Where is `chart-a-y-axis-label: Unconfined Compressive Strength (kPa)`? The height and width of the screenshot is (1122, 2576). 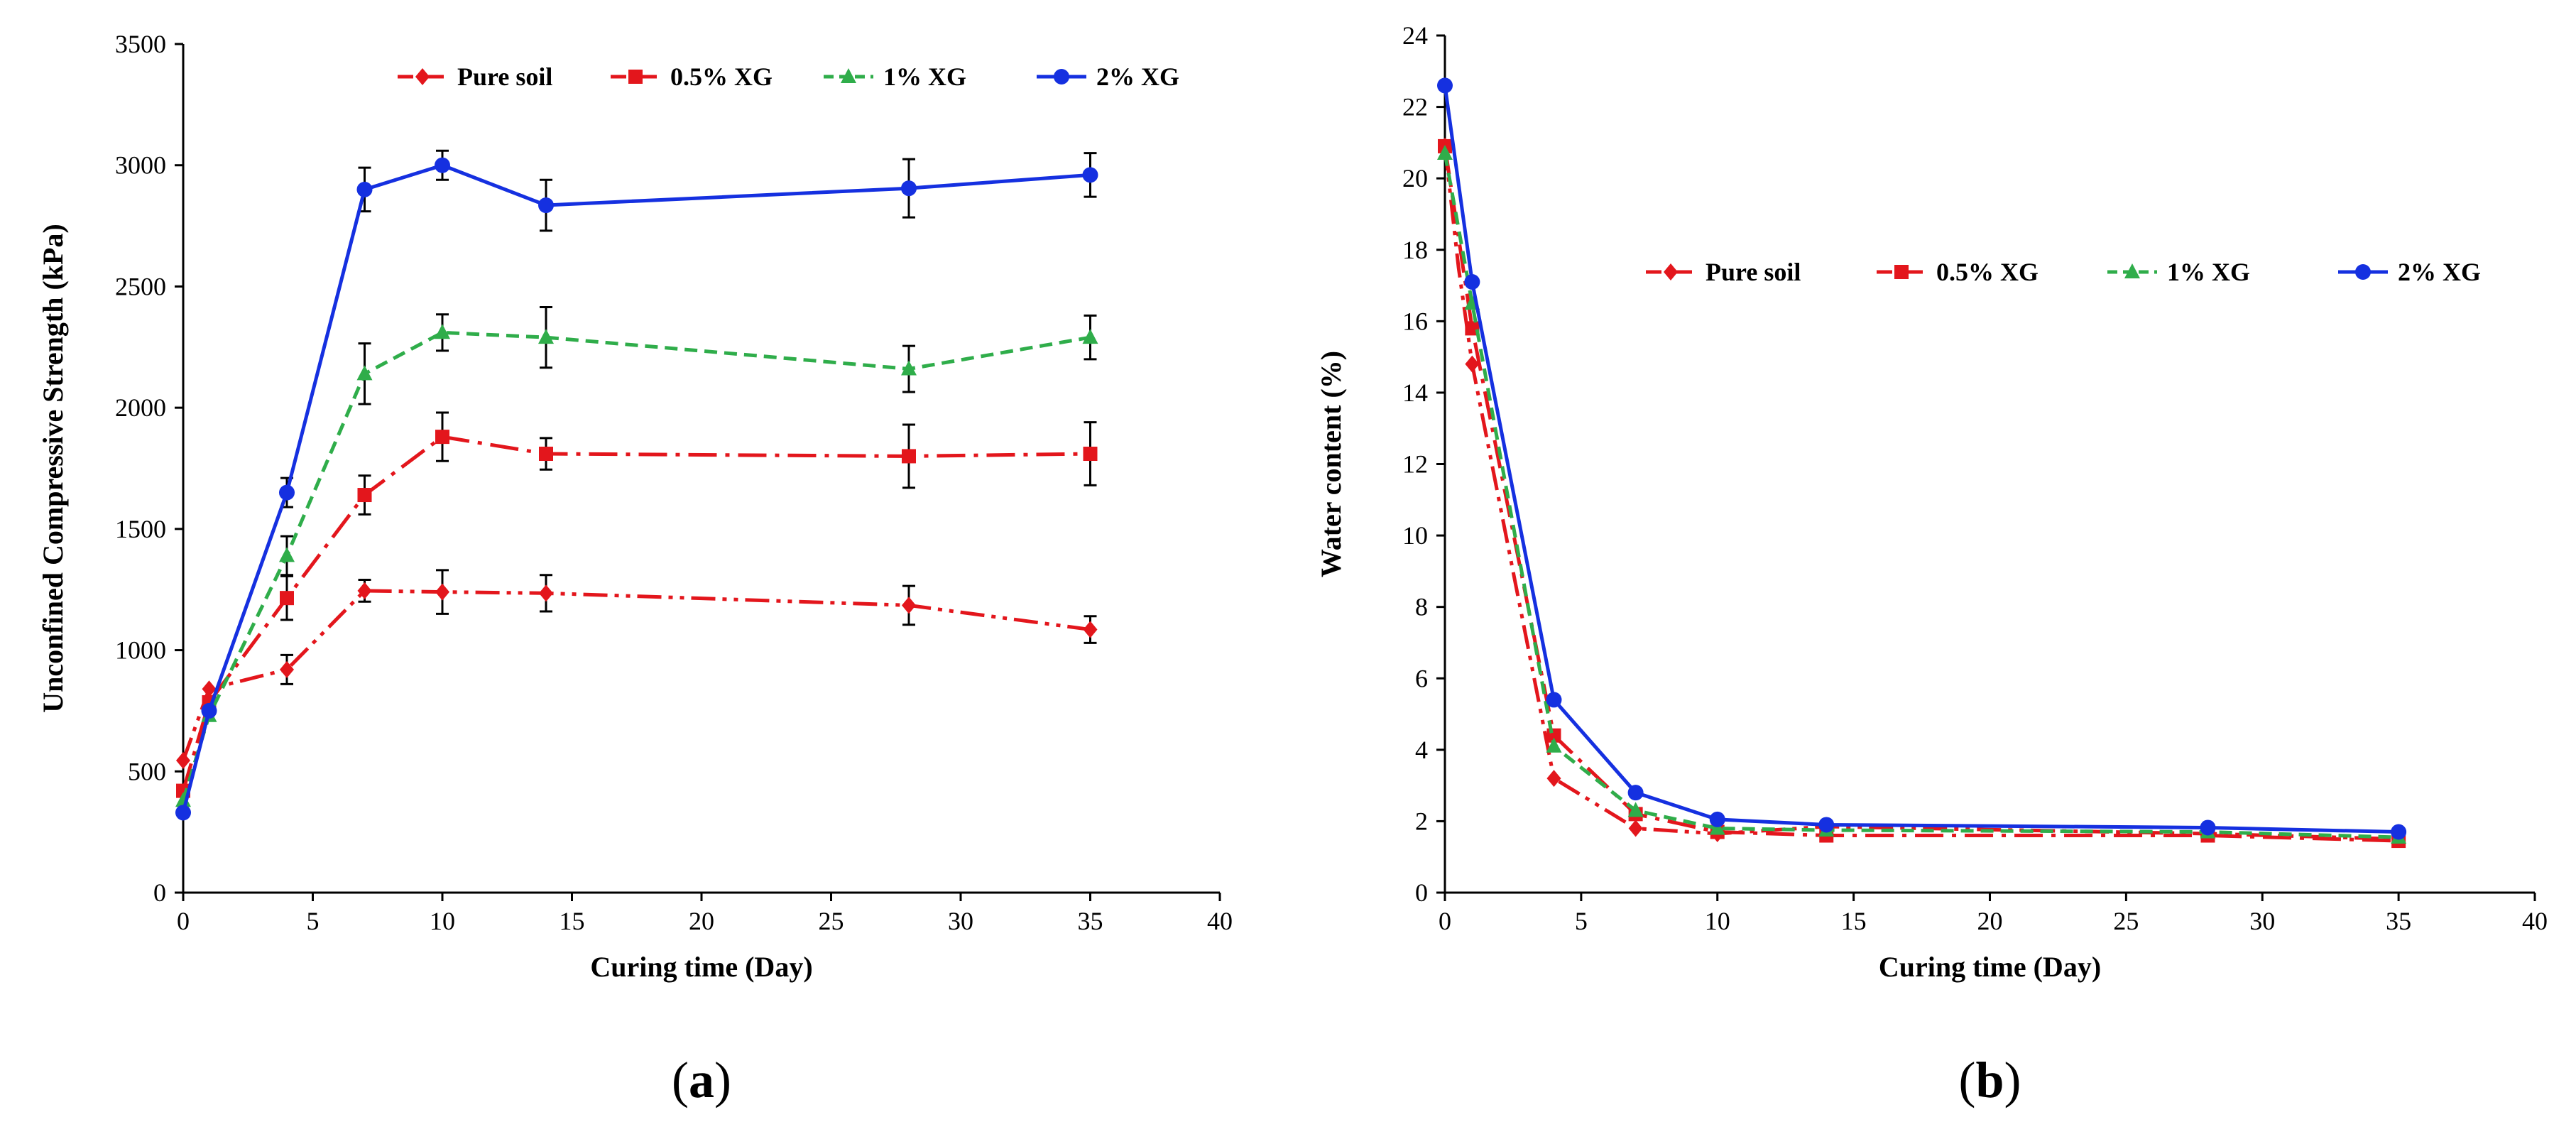
chart-a-y-axis-label: Unconfined Compressive Strength (kPa) is located at coordinates (53, 468).